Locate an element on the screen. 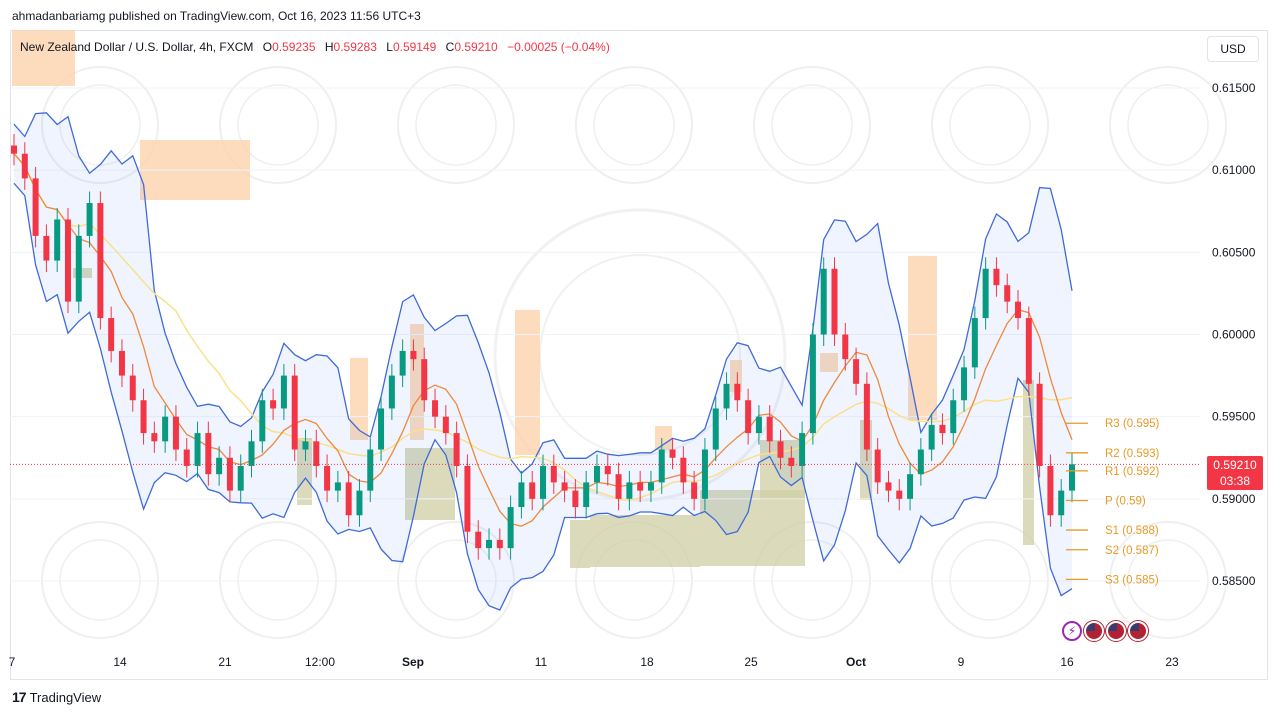  y-tick-label: 0.61000 is located at coordinates (1234, 170).